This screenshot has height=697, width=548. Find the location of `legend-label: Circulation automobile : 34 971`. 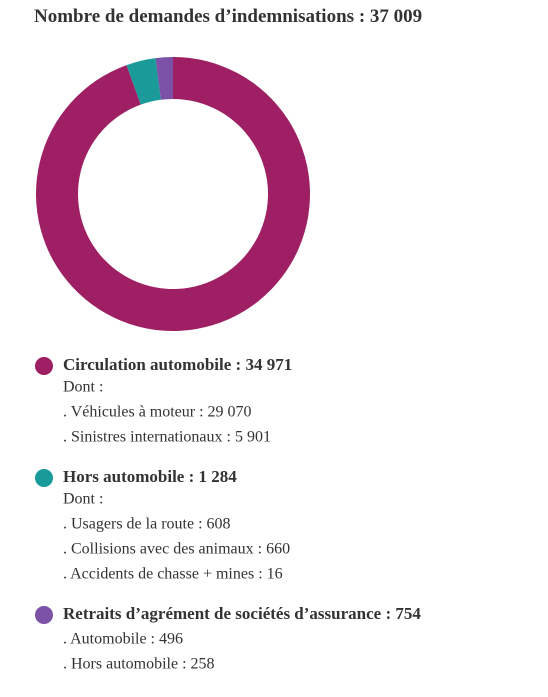

legend-label: Circulation automobile : 34 971 is located at coordinates (177, 364).